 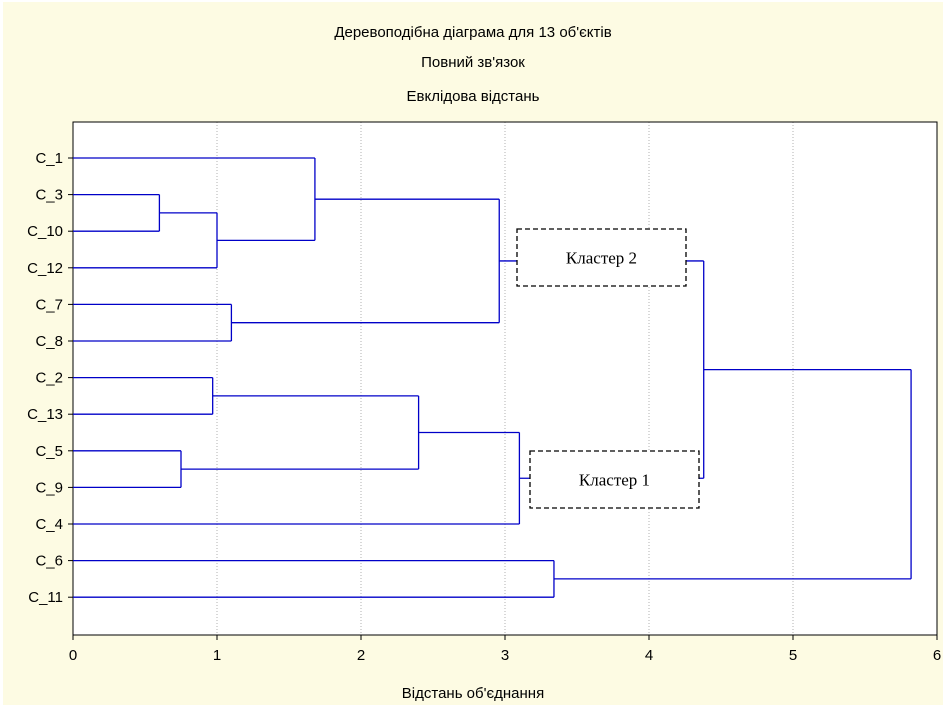 I want to click on x-tick-label-5: 5, so click(x=793, y=655).